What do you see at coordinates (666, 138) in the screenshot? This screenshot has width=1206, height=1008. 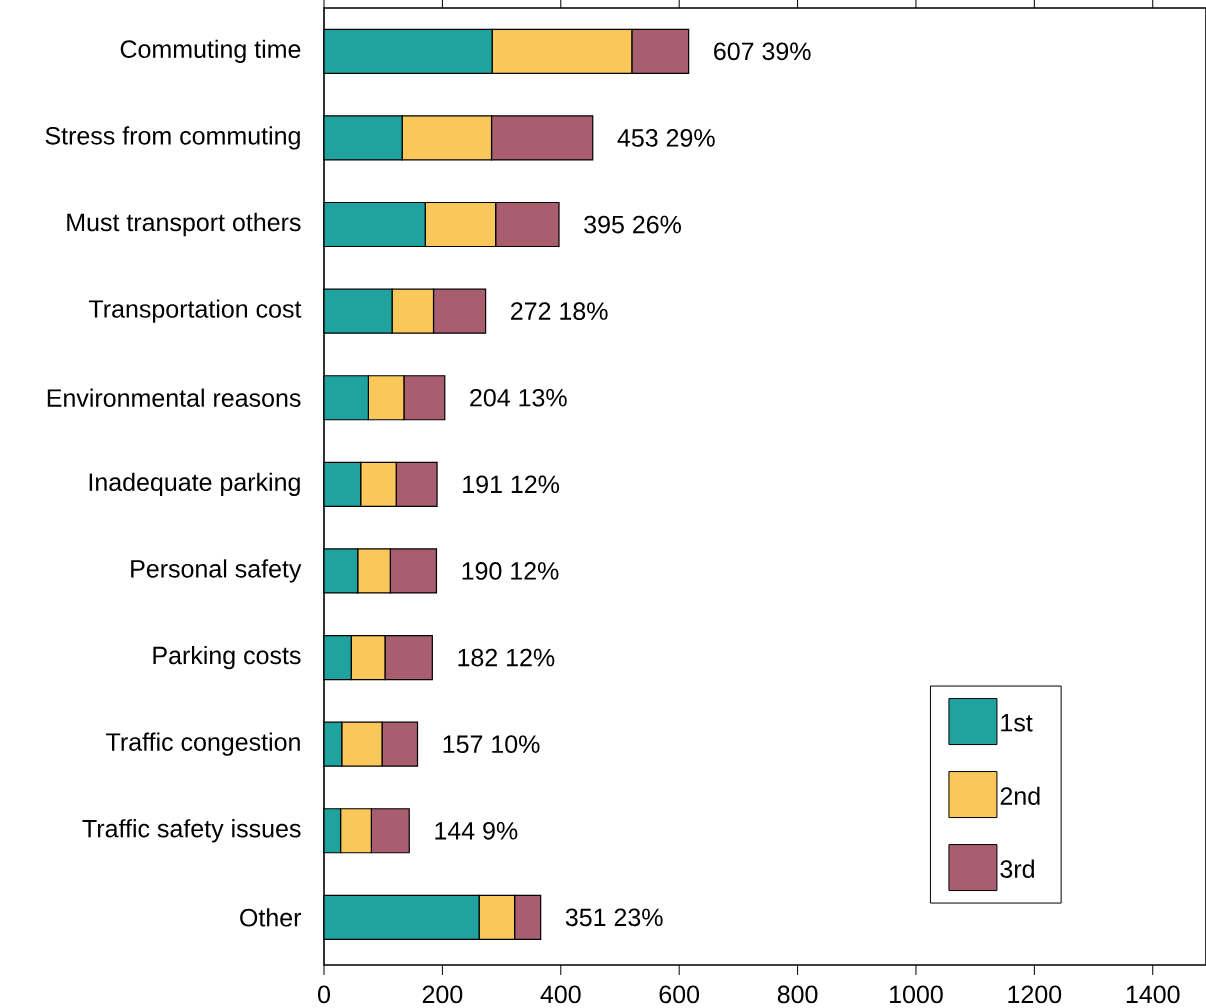 I see `total-label: 453 29%` at bounding box center [666, 138].